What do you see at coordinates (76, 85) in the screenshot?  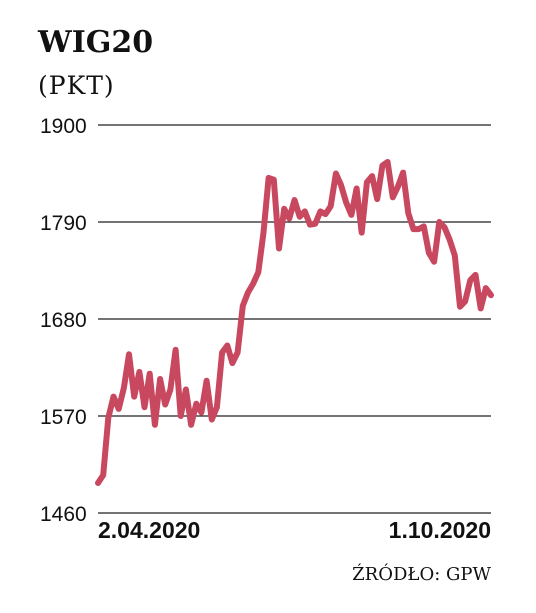 I see `chart-subtitle: (PKT)` at bounding box center [76, 85].